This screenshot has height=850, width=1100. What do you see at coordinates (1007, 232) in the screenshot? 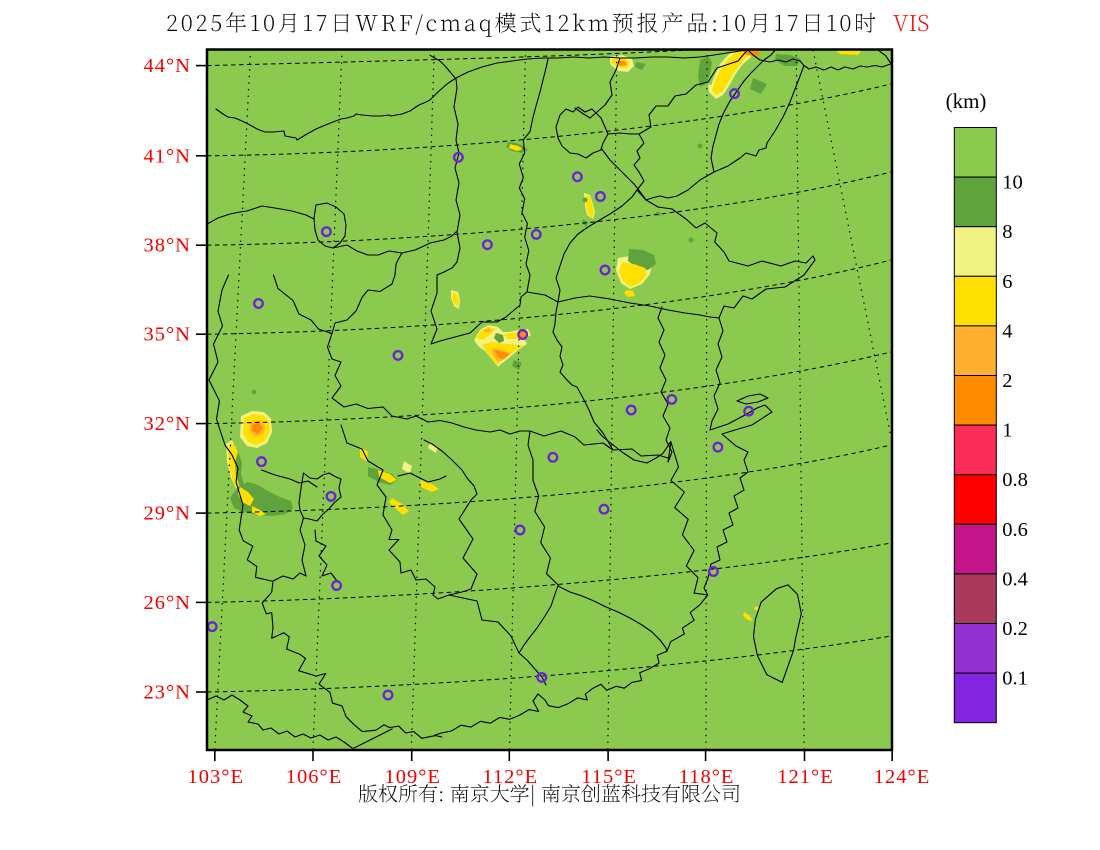
I see `svg-text: 8` at bounding box center [1007, 232].